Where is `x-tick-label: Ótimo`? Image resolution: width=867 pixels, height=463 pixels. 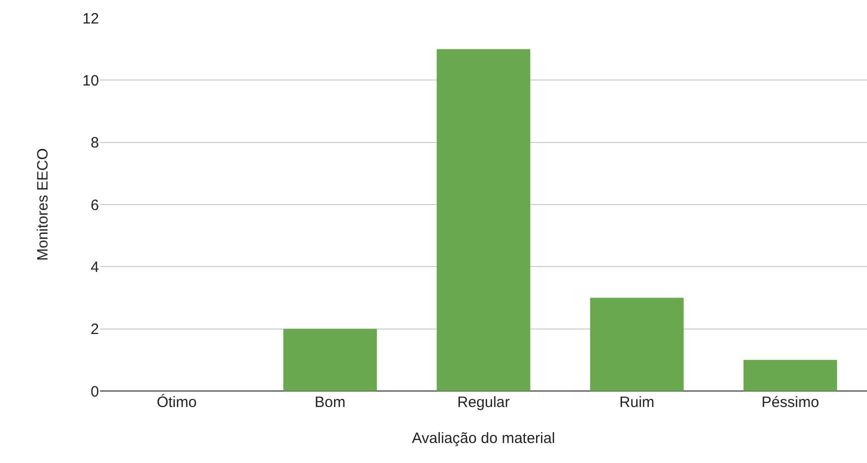
x-tick-label: Ótimo is located at coordinates (176, 402).